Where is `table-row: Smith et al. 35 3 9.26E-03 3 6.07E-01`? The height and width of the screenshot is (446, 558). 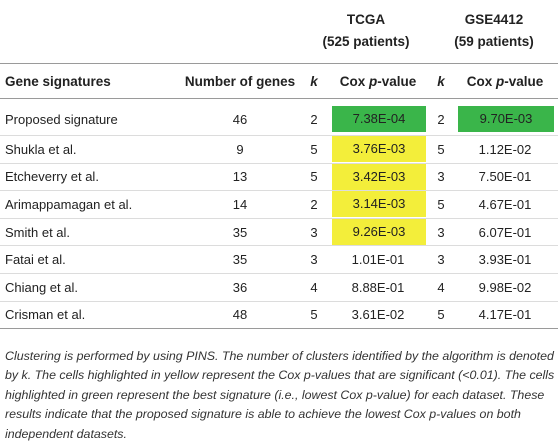
table-row: Smith et al. 35 3 9.26E-03 3 6.07E-01 is located at coordinates (279, 232).